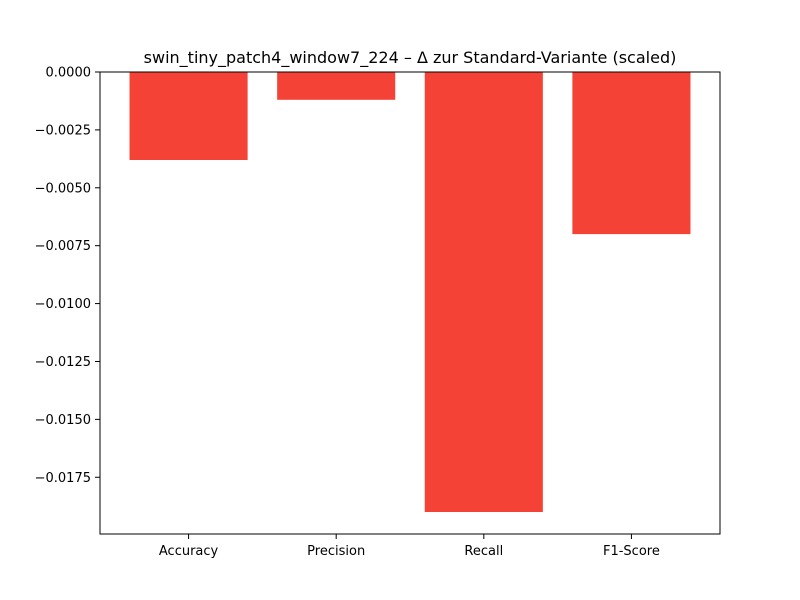 The width and height of the screenshot is (800, 600). I want to click on x-tick-label: F1-Score, so click(631, 551).